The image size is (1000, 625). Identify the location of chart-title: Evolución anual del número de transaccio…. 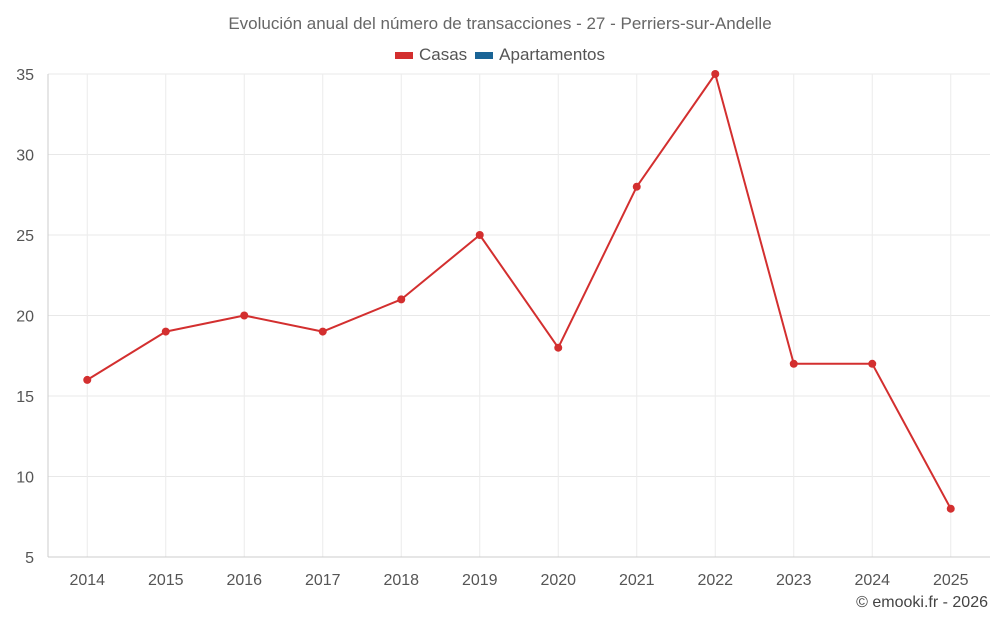
(500, 23).